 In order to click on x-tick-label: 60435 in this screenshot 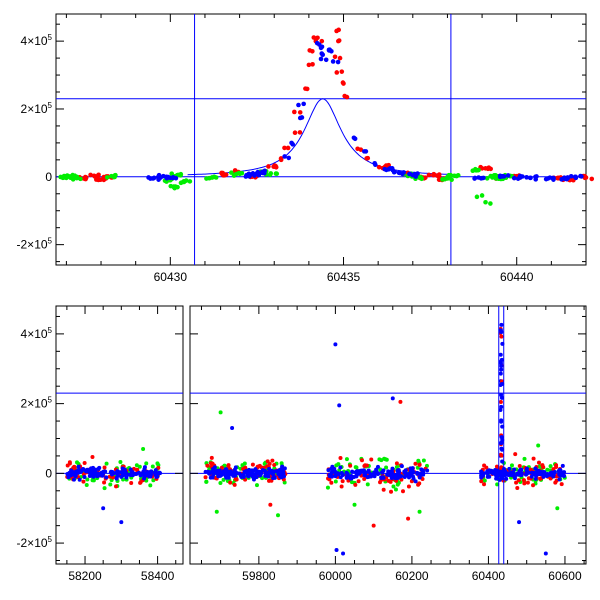, I will do `click(344, 277)`.